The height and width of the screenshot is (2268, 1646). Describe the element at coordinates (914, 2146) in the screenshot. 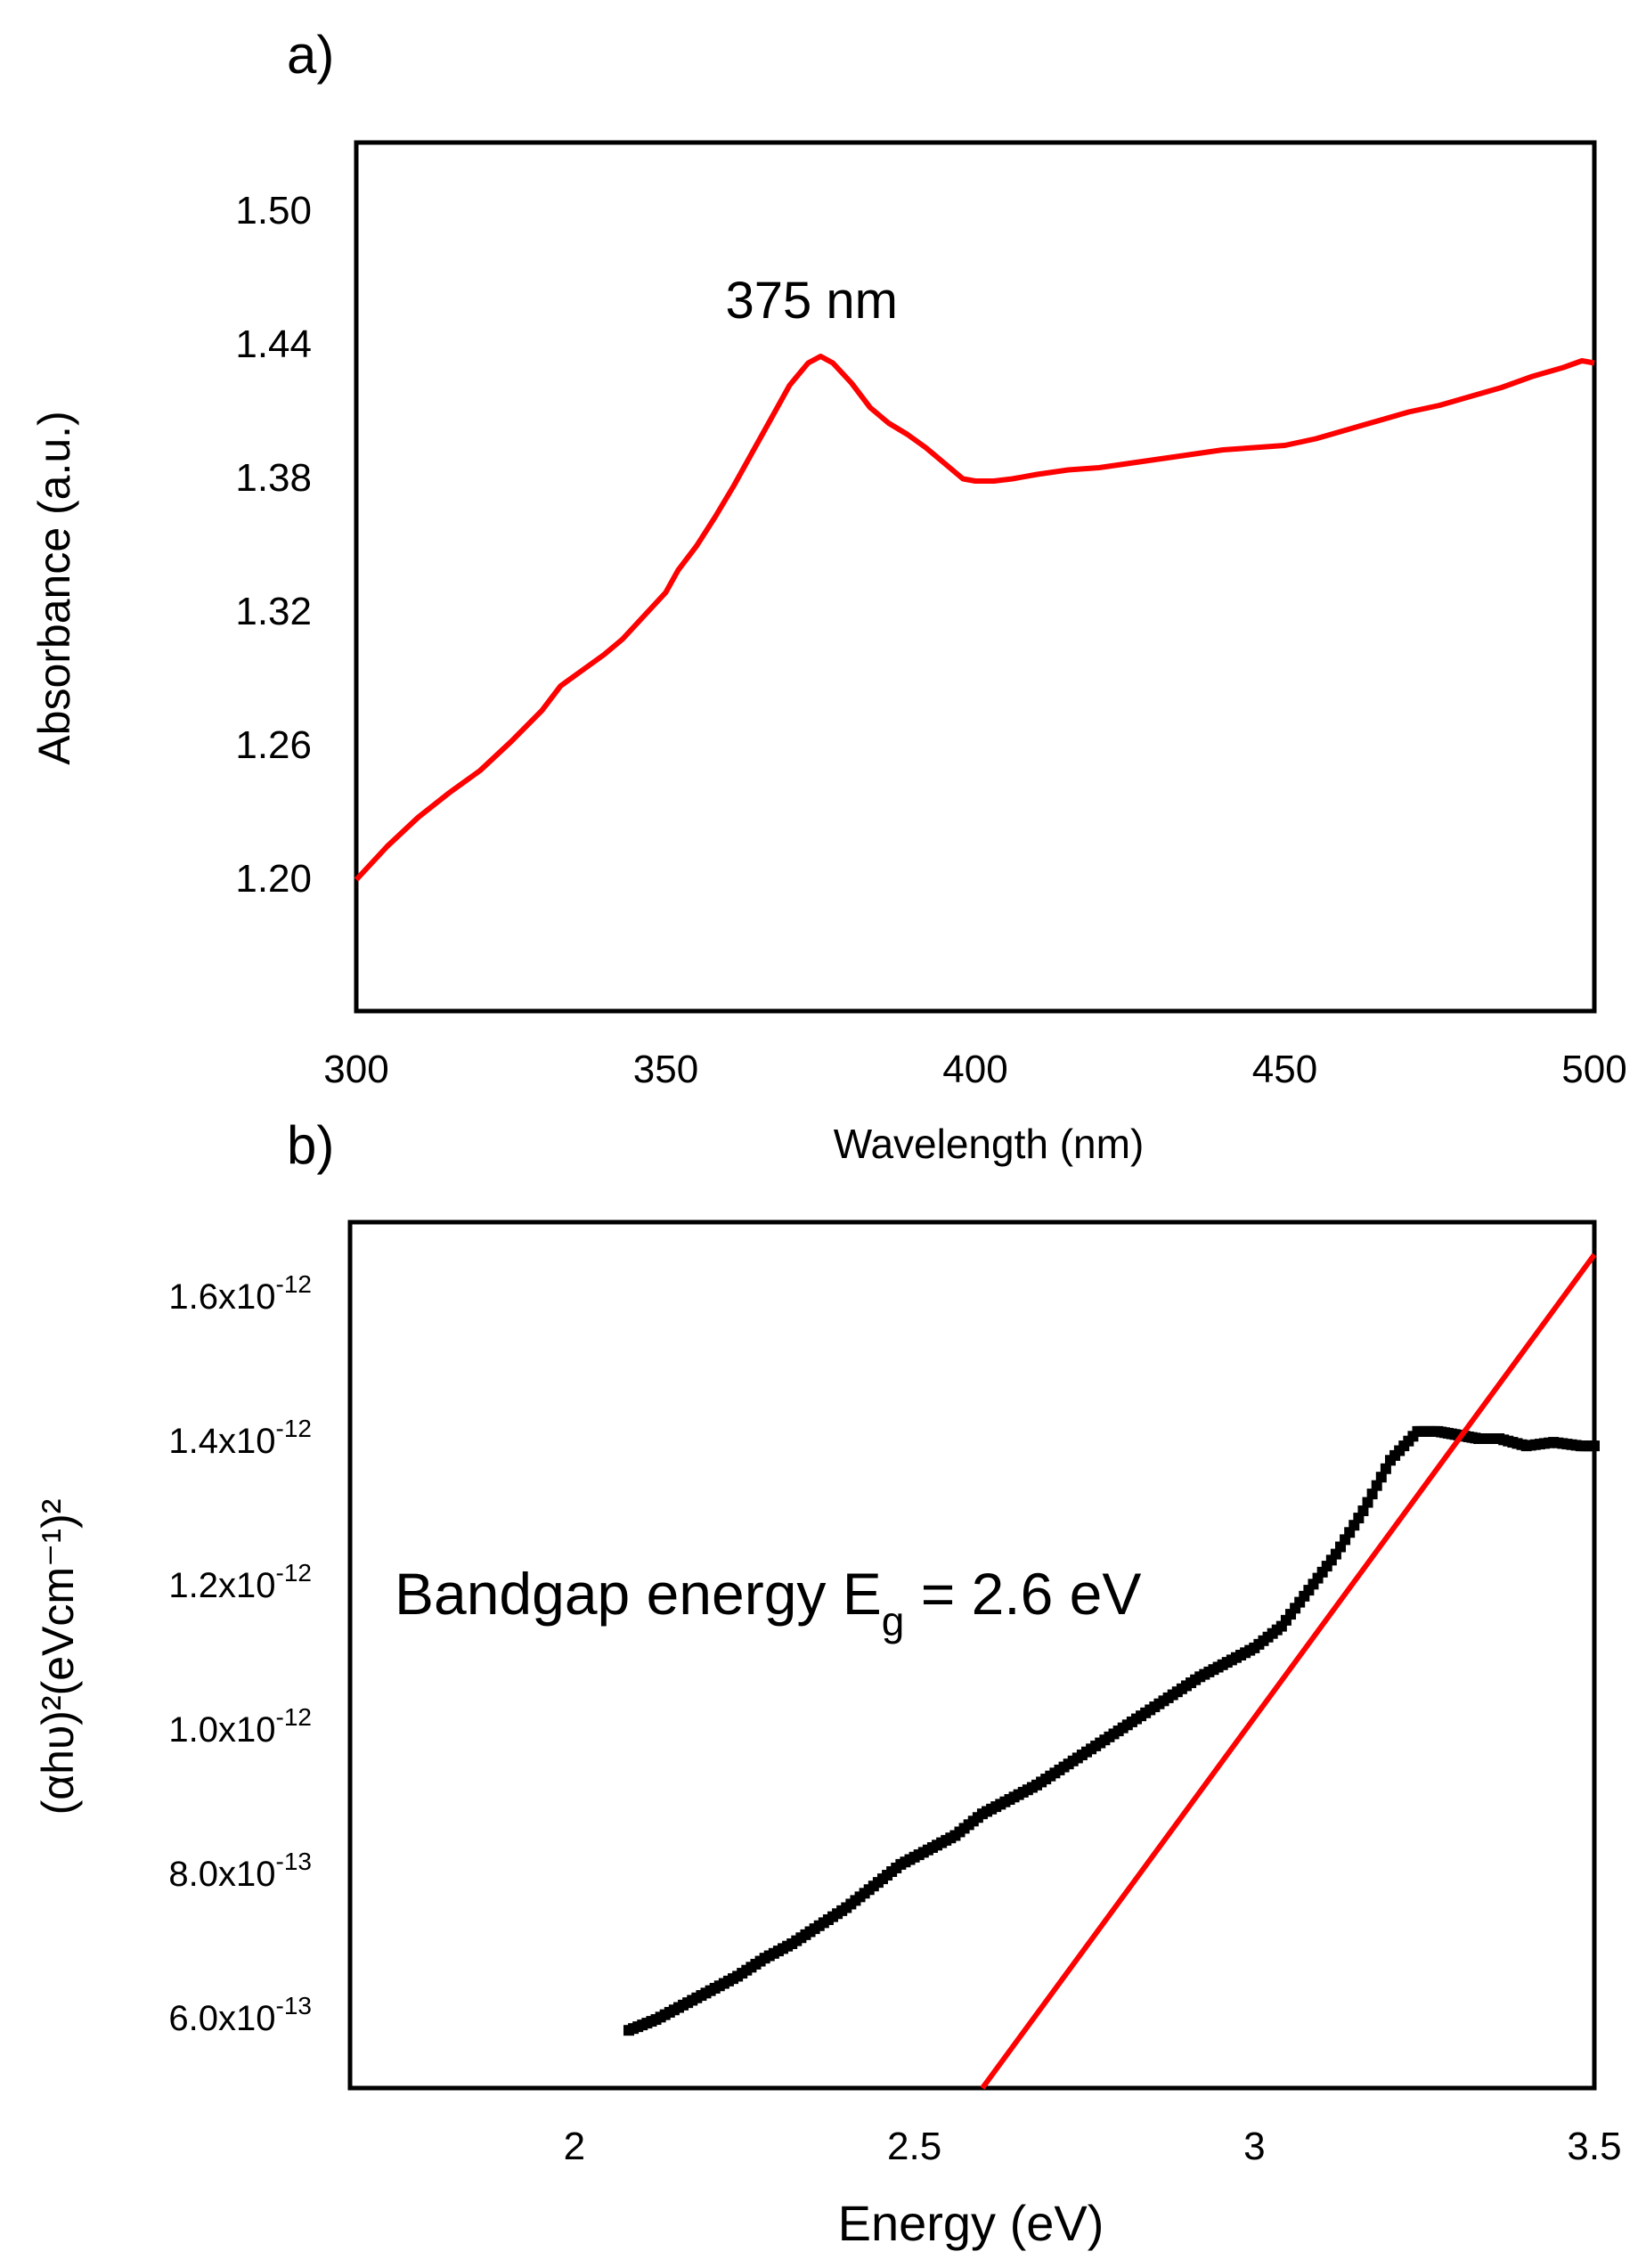

I see `panel-b-x-tick-1: 2.5` at that location.